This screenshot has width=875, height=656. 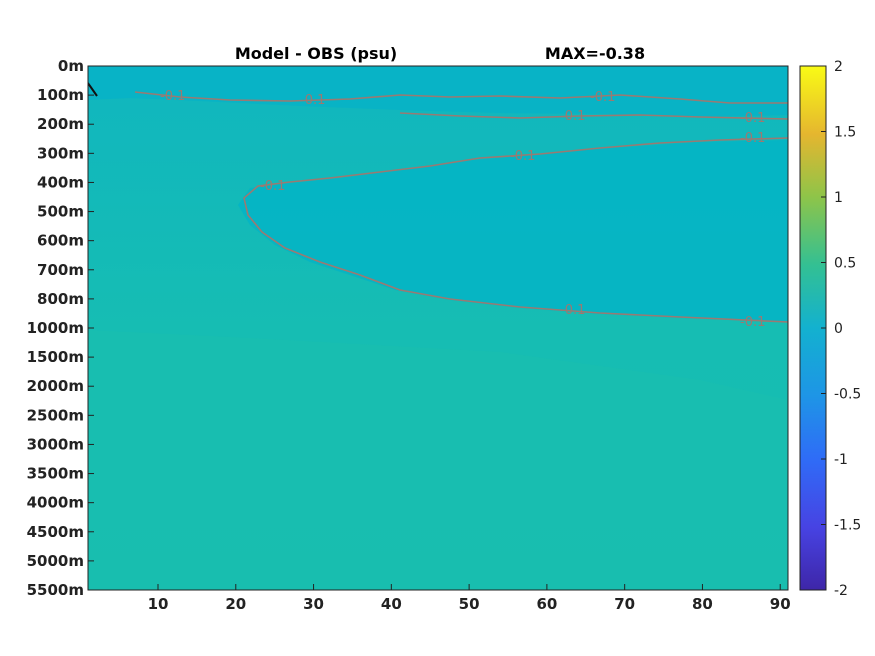 What do you see at coordinates (391, 604) in the screenshot?
I see `x-tick-label: 40` at bounding box center [391, 604].